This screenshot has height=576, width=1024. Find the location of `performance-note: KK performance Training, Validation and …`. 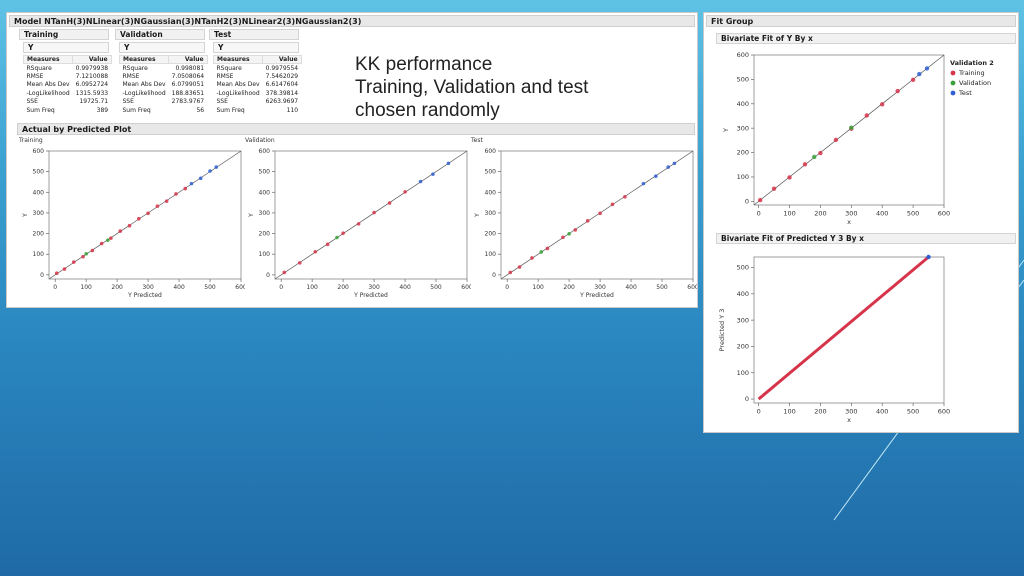

performance-note: KK performance Training, Validation and … is located at coordinates (471, 87).